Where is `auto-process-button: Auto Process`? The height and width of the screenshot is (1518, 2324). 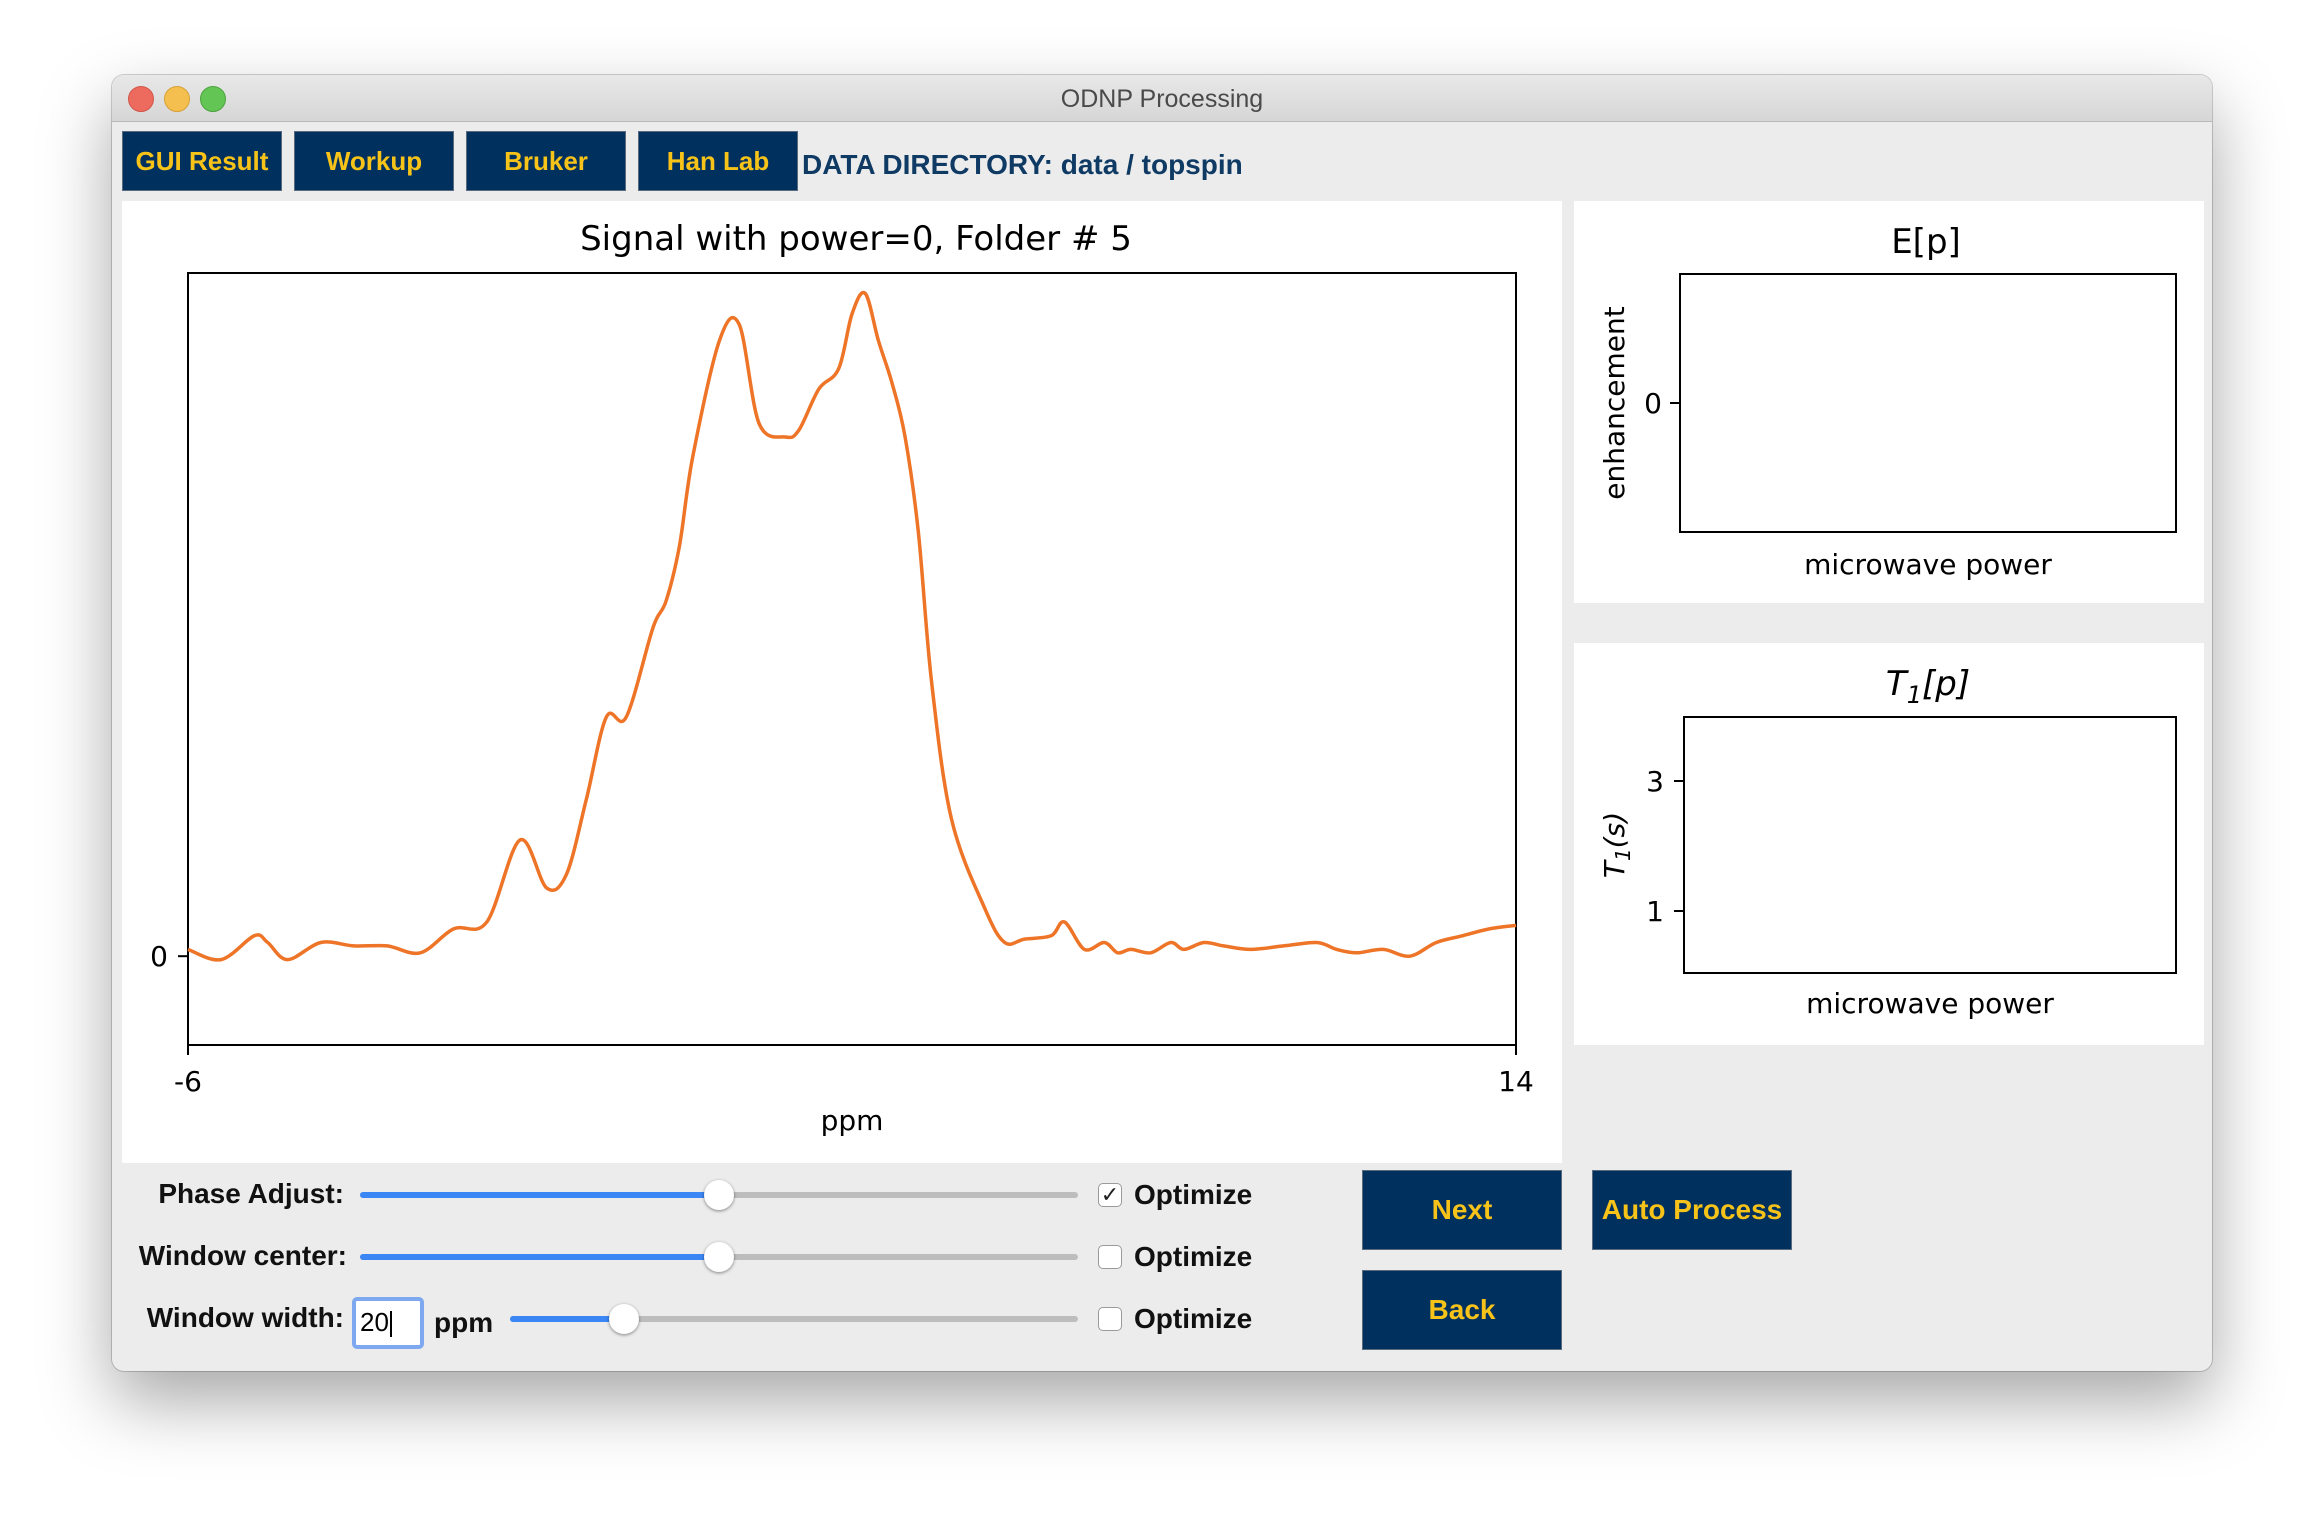 auto-process-button: Auto Process is located at coordinates (1692, 1210).